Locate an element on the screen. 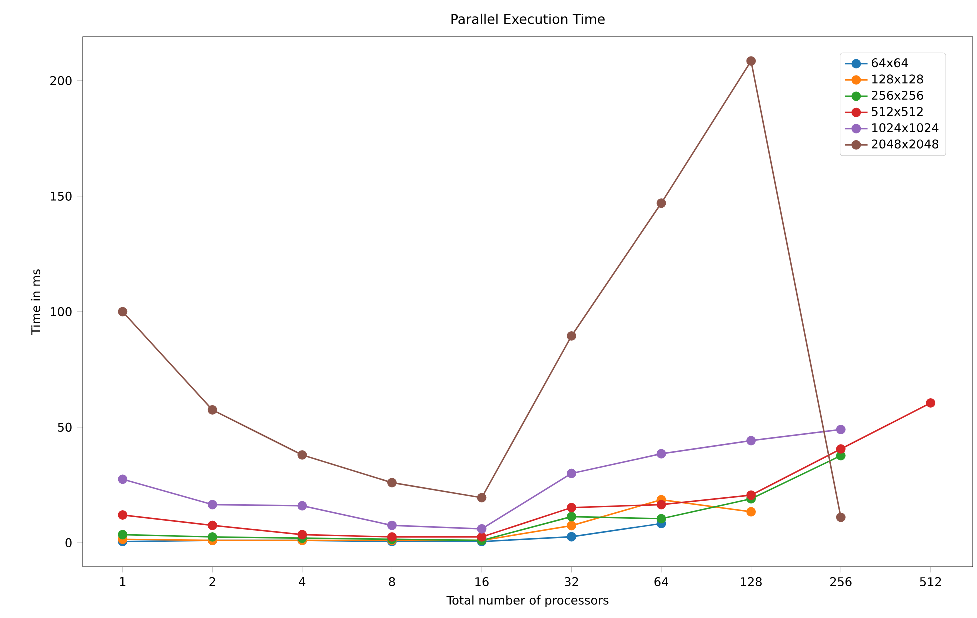 This screenshot has height=618, width=977. legend-label: 128x128 is located at coordinates (898, 79).